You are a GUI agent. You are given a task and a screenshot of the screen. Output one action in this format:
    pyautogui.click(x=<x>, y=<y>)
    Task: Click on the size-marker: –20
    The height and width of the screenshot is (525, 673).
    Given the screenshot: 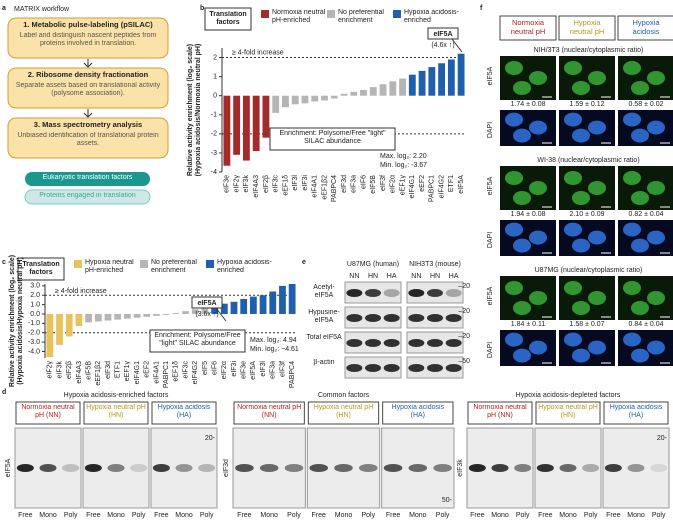 What is the action you would take?
    pyautogui.click(x=464, y=336)
    